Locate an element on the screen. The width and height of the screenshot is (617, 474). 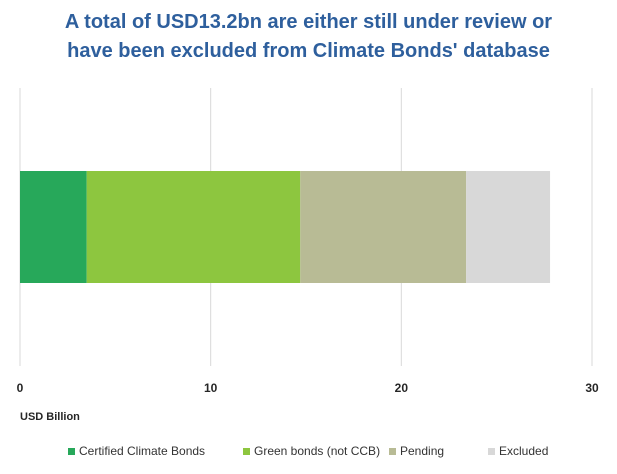
legend-item: Certified Climate Bonds is located at coordinates (136, 451).